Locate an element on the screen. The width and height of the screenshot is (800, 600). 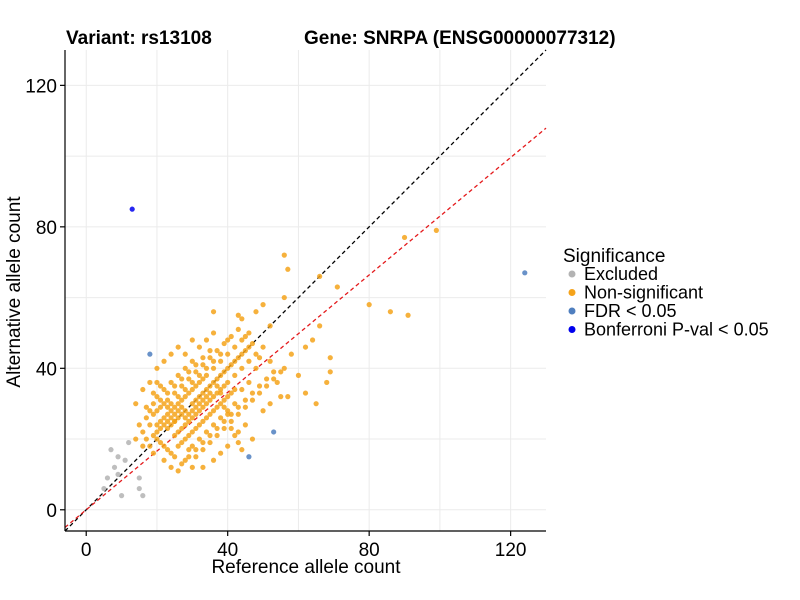
legend-swatch is located at coordinates (572, 311).